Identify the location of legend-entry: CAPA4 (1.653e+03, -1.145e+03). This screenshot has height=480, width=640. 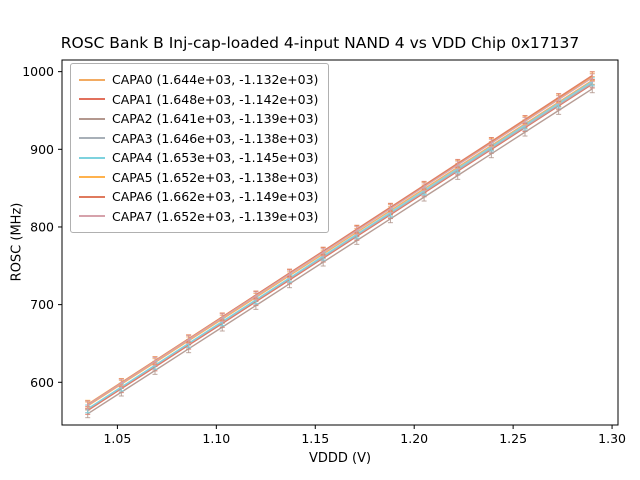
(198, 158).